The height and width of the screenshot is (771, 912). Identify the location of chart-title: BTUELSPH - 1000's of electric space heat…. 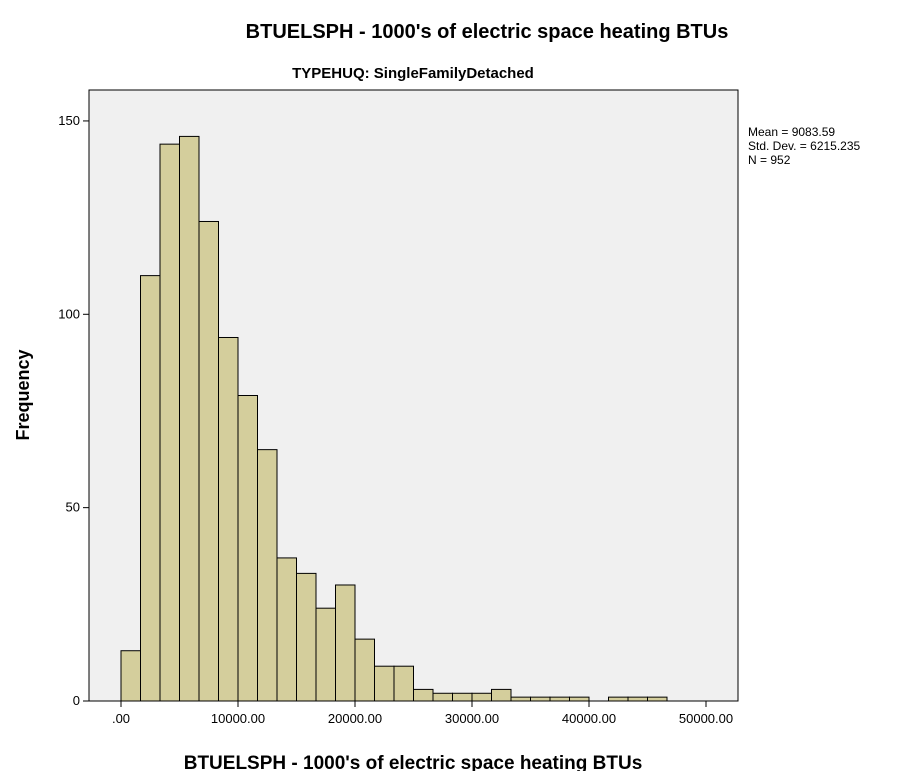
(487, 32).